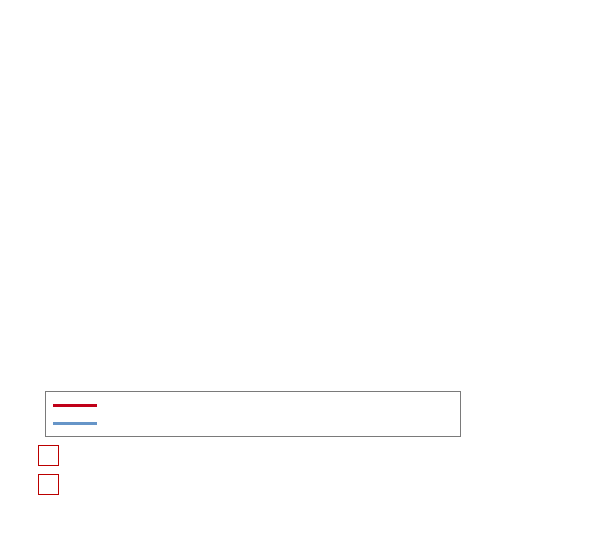 The height and width of the screenshot is (560, 600). I want to click on sale-2-marker-badge, so click(48, 484).